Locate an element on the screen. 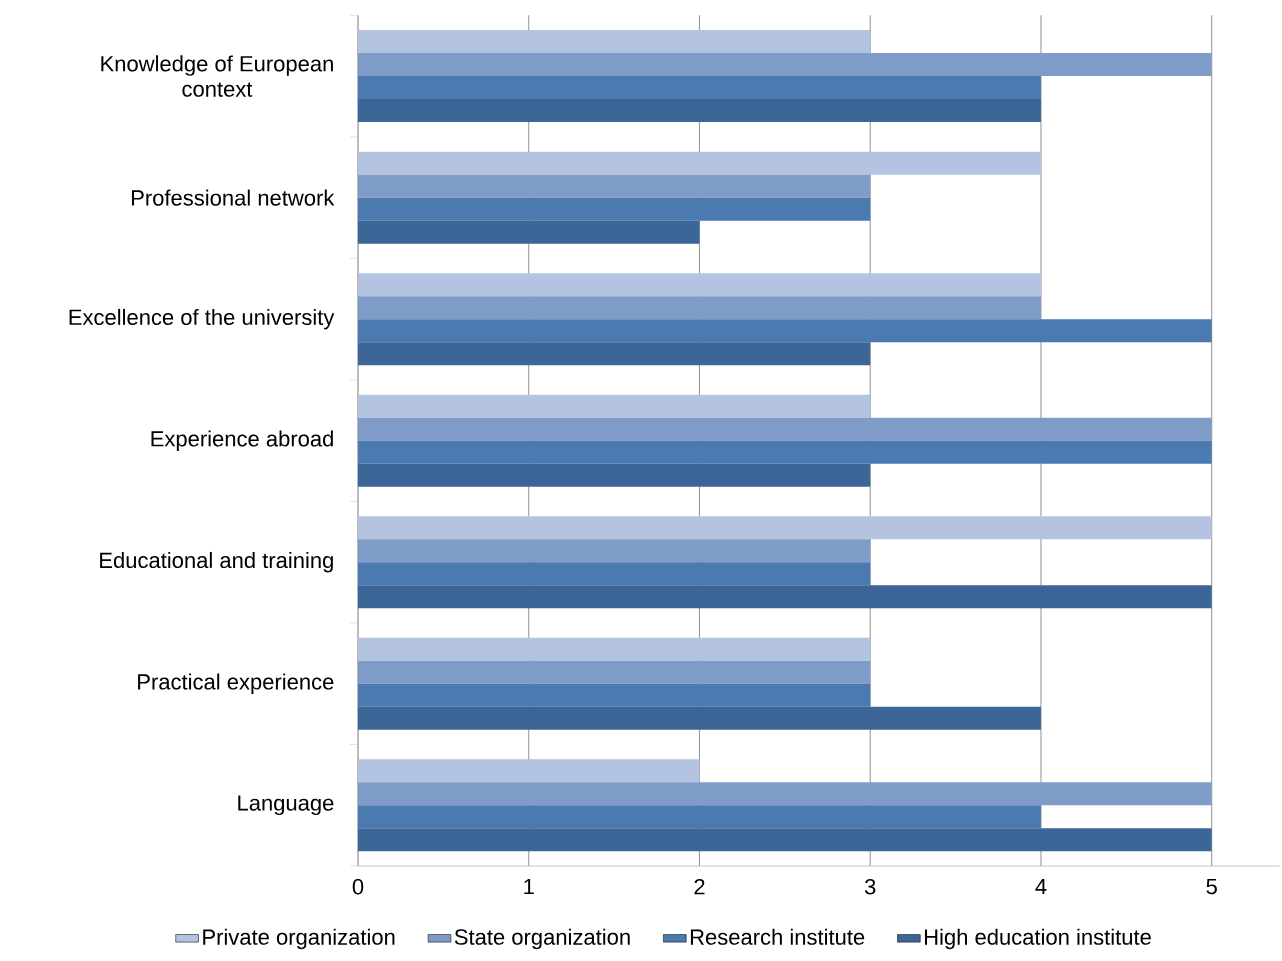 This screenshot has width=1282, height=961. y-tick-label: Practical experience is located at coordinates (236, 683).